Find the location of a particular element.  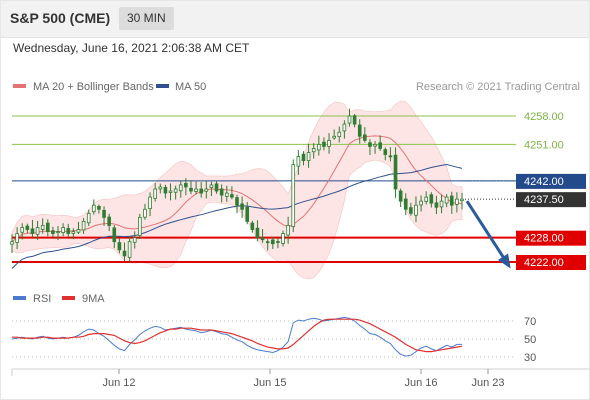

chart-header: S&P 500 (CME) 30 MIN is located at coordinates (295, 19).